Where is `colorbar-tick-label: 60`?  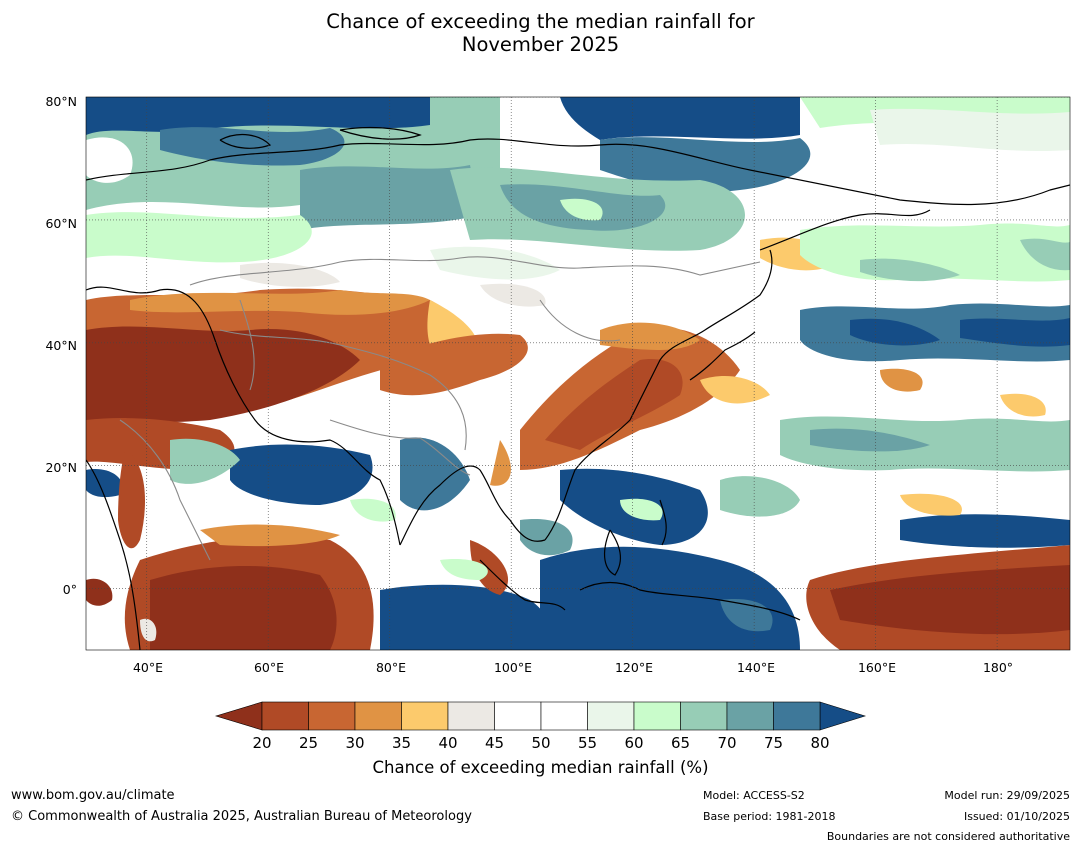 colorbar-tick-label: 60 is located at coordinates (633, 743).